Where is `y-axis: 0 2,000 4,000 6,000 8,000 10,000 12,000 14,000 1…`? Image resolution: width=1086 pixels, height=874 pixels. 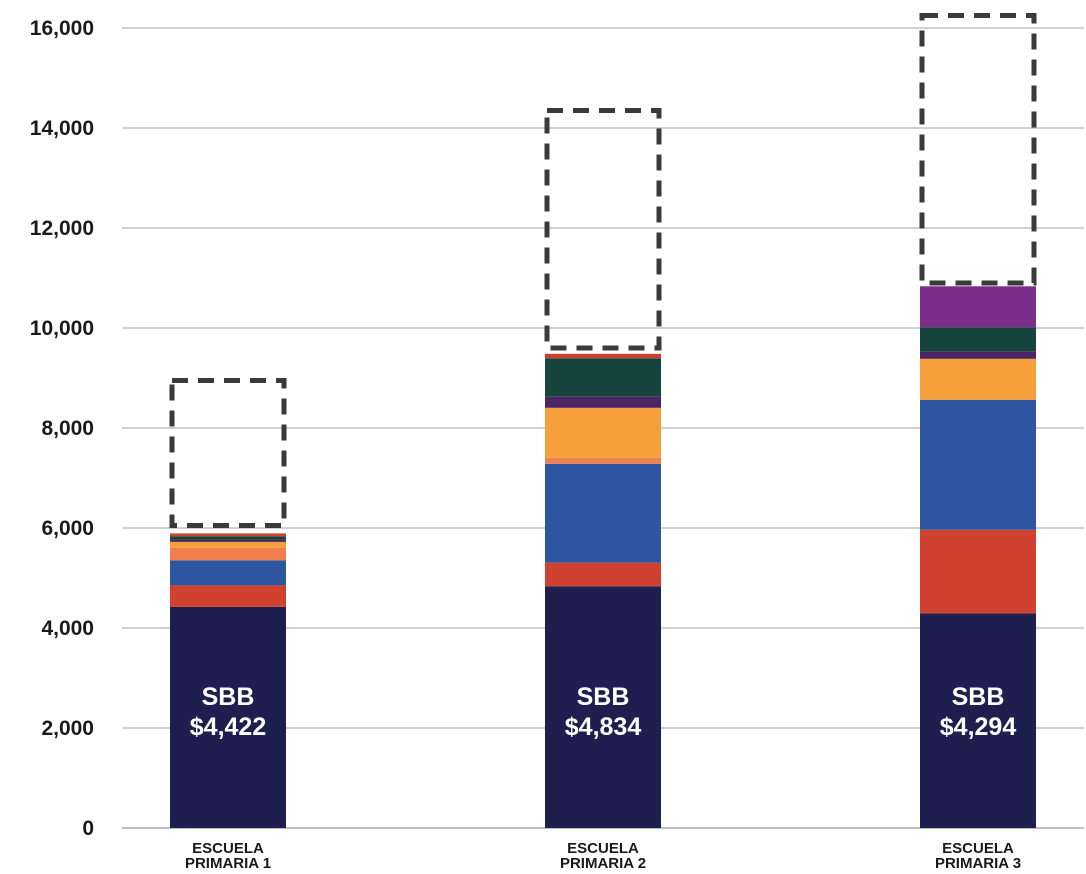 y-axis: 0 2,000 4,000 6,000 8,000 10,000 12,000 14,000 1… is located at coordinates (62, 428).